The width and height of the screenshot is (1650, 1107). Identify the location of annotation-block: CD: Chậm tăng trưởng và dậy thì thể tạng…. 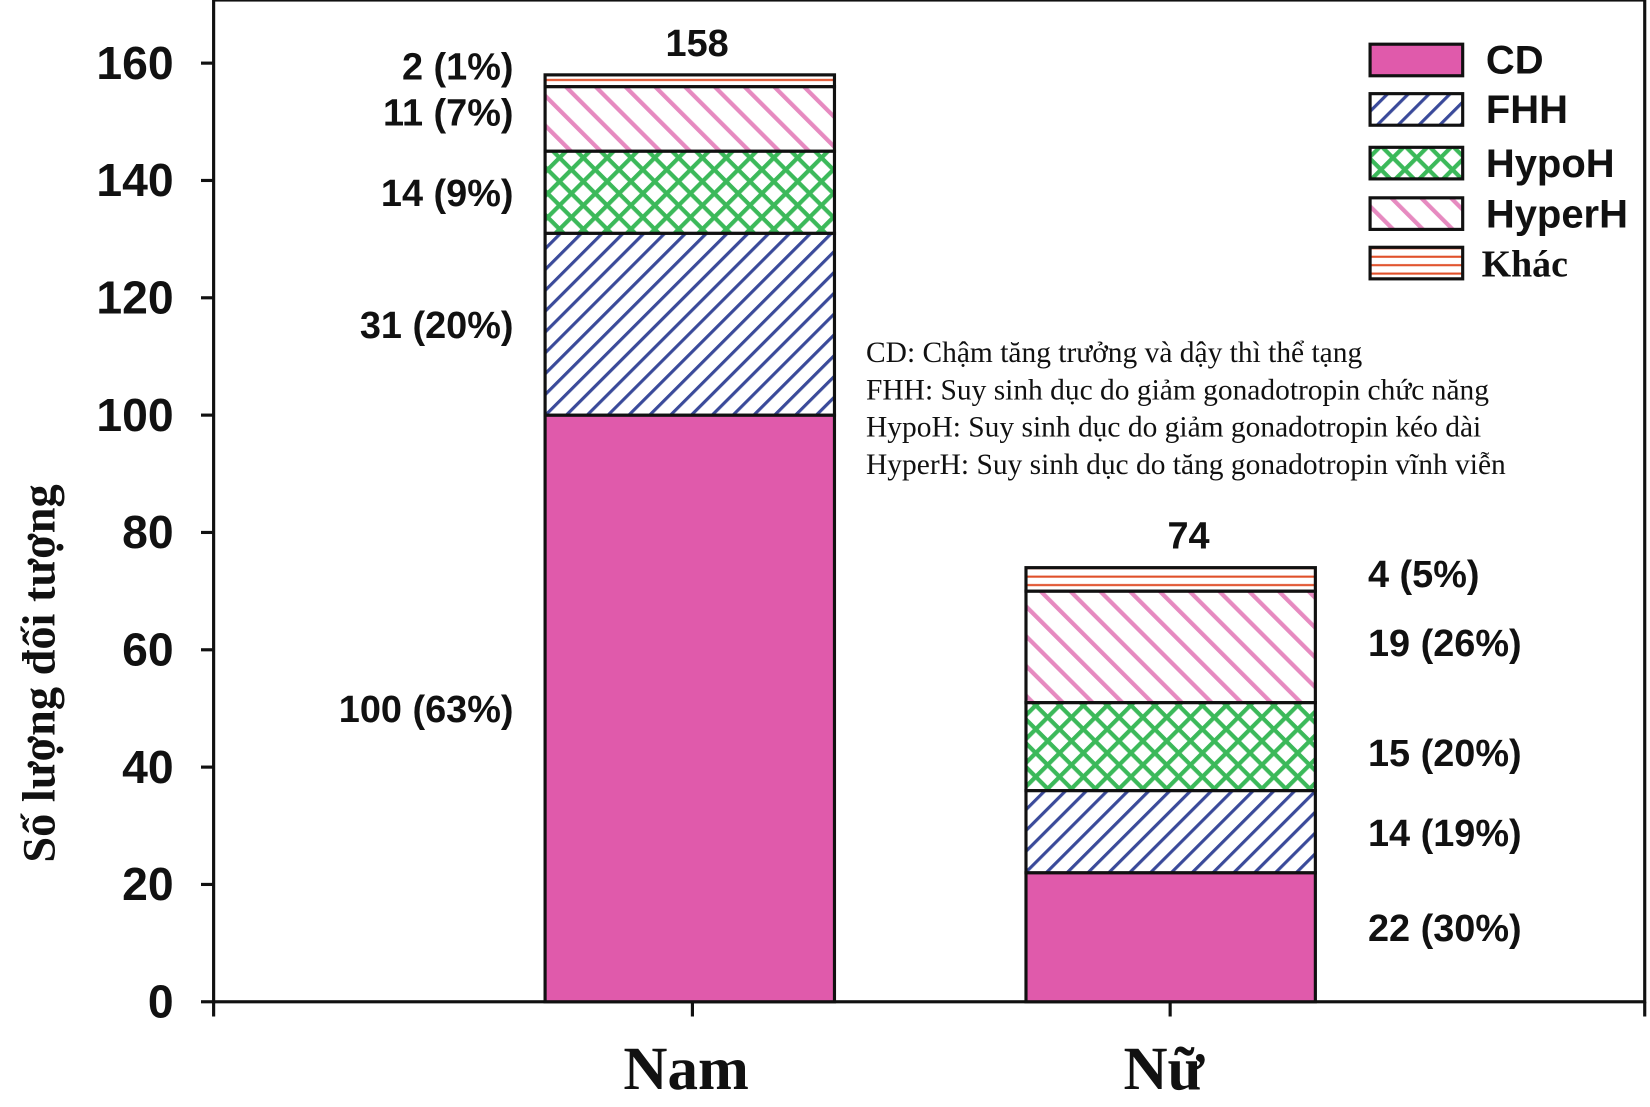
(1186, 409).